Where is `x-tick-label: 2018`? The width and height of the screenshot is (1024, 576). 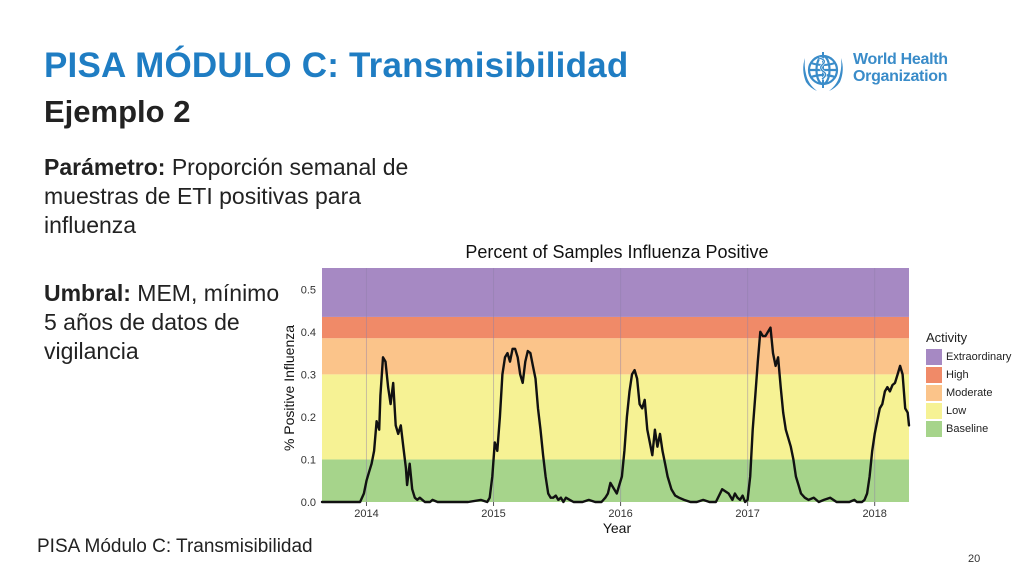
x-tick-label: 2018 is located at coordinates (874, 514).